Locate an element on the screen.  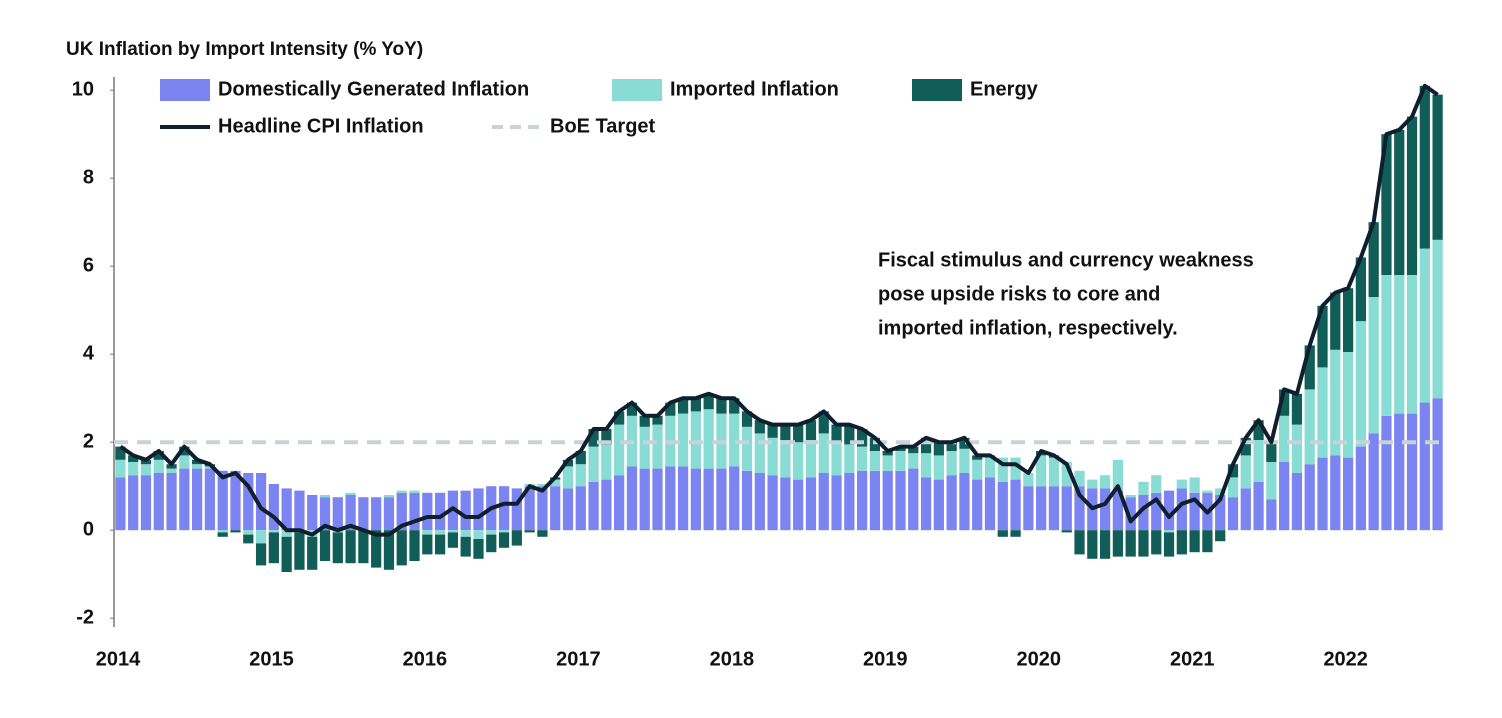
x-tick-label: 2021 is located at coordinates (1192, 659).